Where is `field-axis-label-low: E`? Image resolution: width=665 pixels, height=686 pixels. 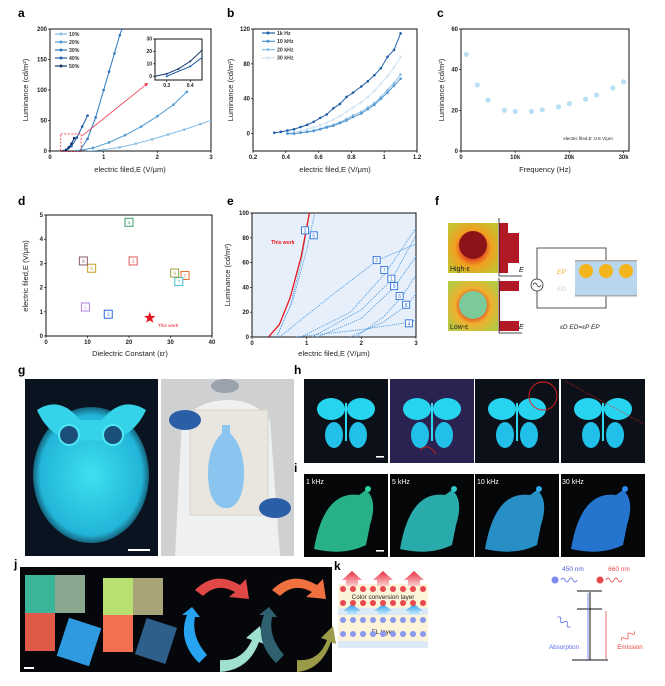 field-axis-label-low: E is located at coordinates (521, 327).